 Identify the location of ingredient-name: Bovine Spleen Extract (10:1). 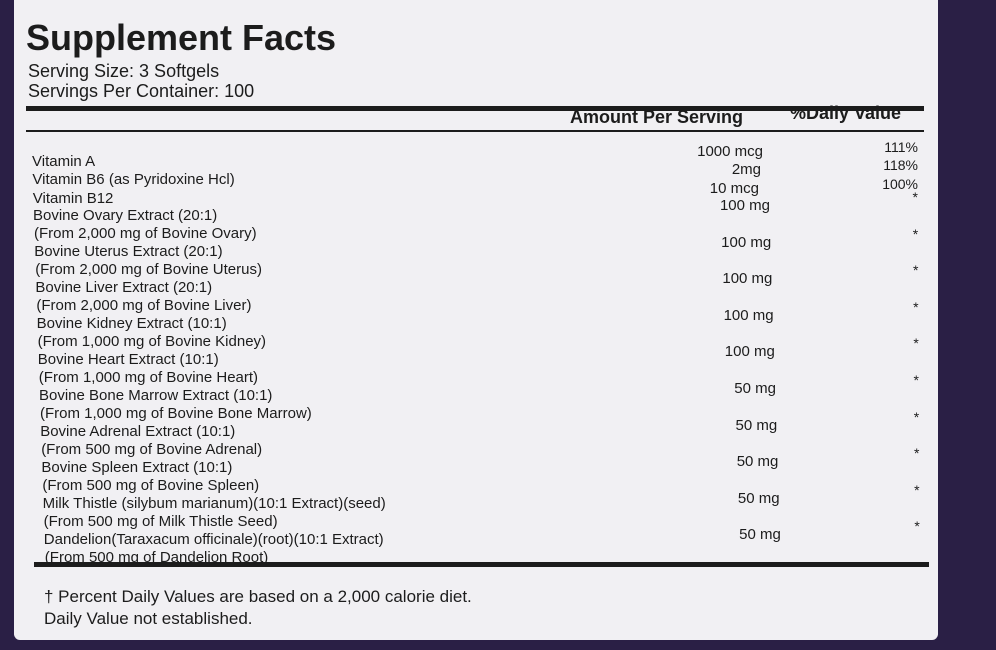
(137, 467).